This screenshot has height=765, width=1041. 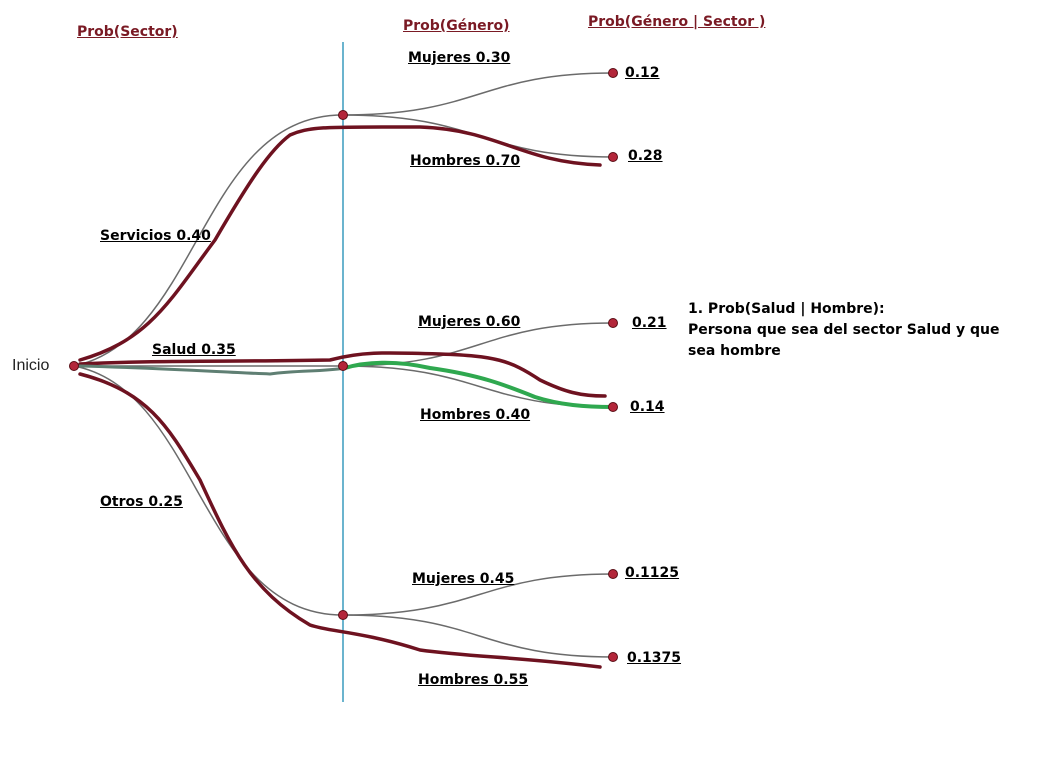 What do you see at coordinates (654, 658) in the screenshot?
I see `result-otros-hombres: 0.1375` at bounding box center [654, 658].